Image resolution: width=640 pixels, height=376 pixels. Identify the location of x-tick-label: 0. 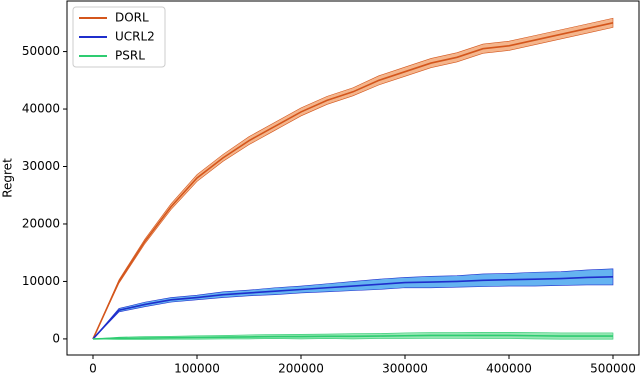
(93, 369).